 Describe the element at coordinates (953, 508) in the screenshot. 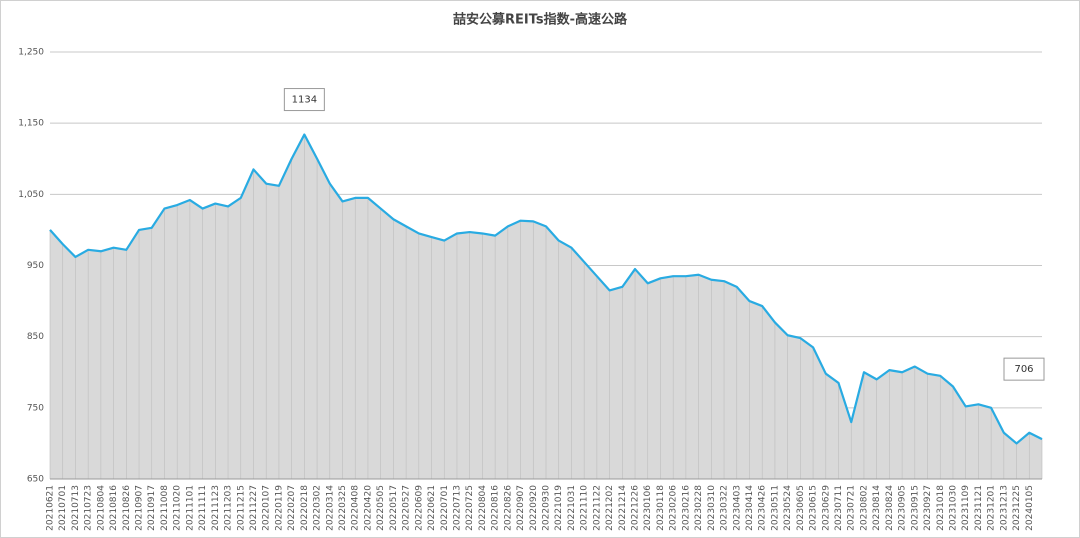

I see `x-tick-label: 20231030` at that location.